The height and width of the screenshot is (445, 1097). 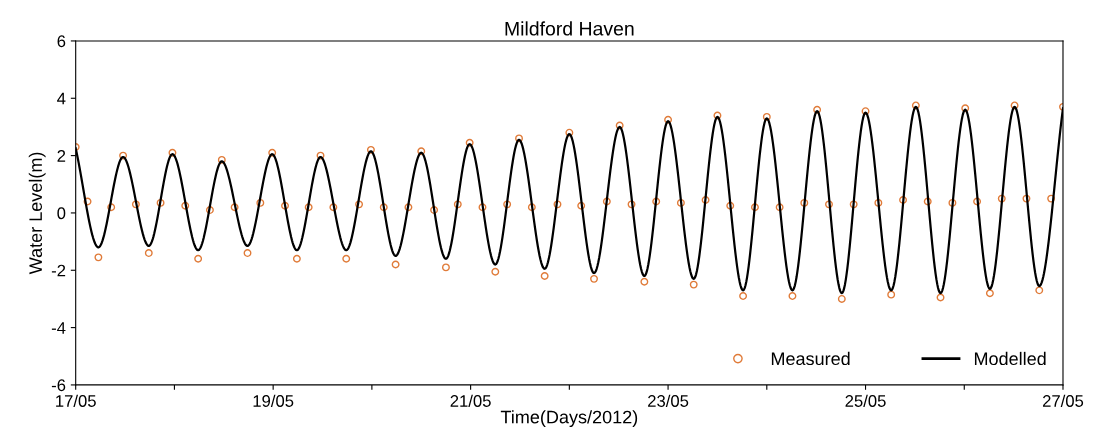 I want to click on x-tick-label: 19/05, so click(x=273, y=400).